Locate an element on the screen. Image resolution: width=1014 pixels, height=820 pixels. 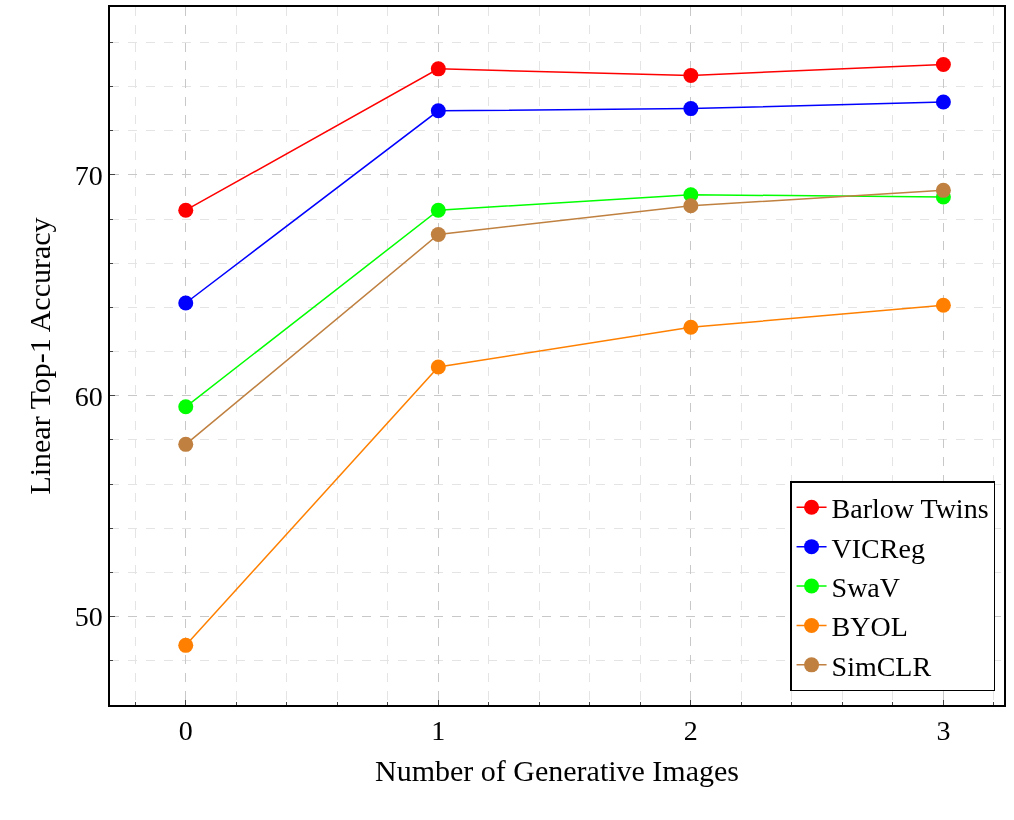
legend-label: Barlow Twins is located at coordinates (910, 509).